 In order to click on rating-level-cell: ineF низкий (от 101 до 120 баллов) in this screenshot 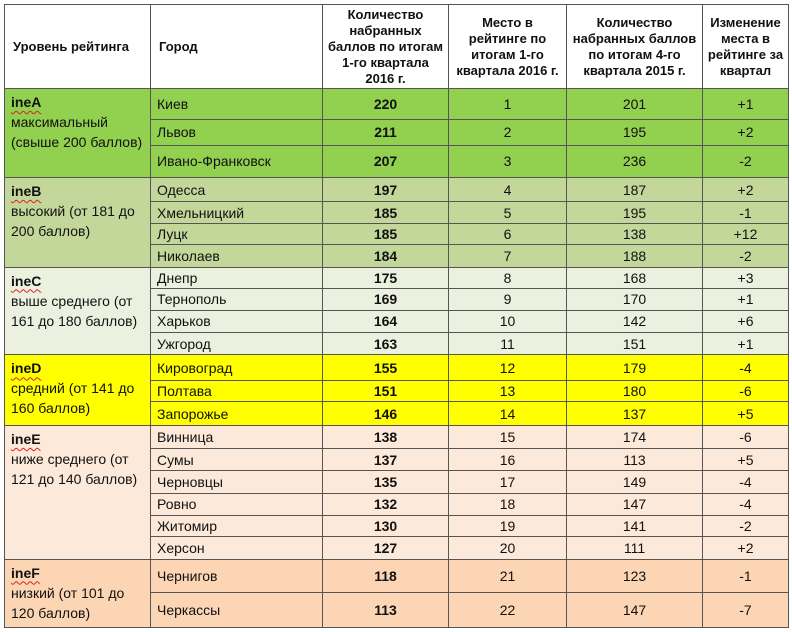, I will do `click(77, 593)`.